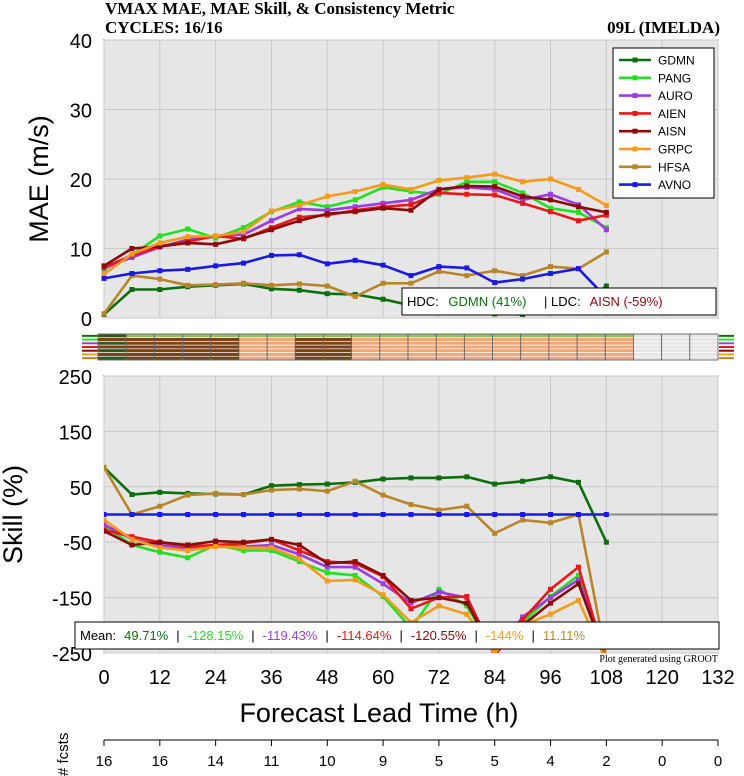  Describe the element at coordinates (103, 678) in the screenshot. I see `x-tick-label: 0` at that location.